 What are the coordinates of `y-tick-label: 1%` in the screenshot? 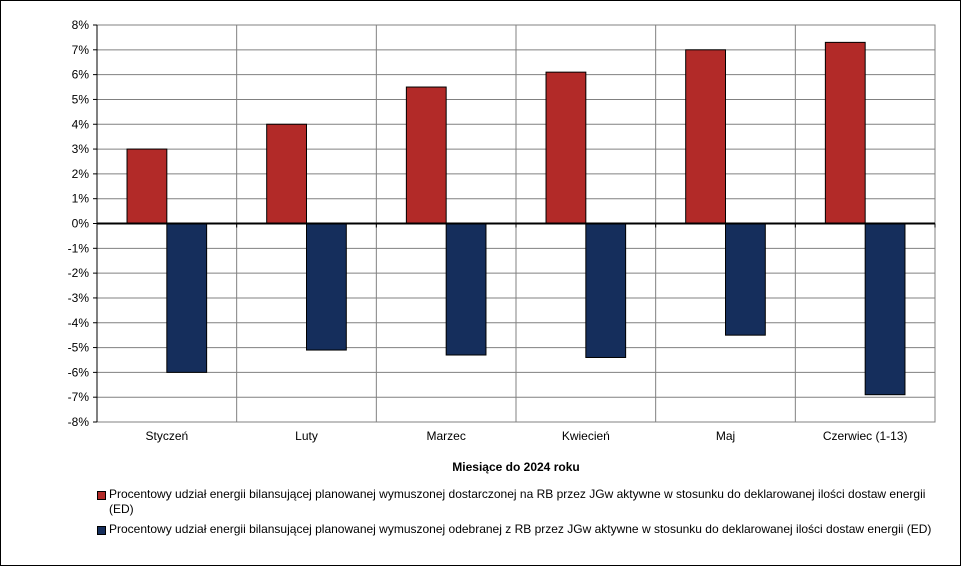 It's located at (81, 199).